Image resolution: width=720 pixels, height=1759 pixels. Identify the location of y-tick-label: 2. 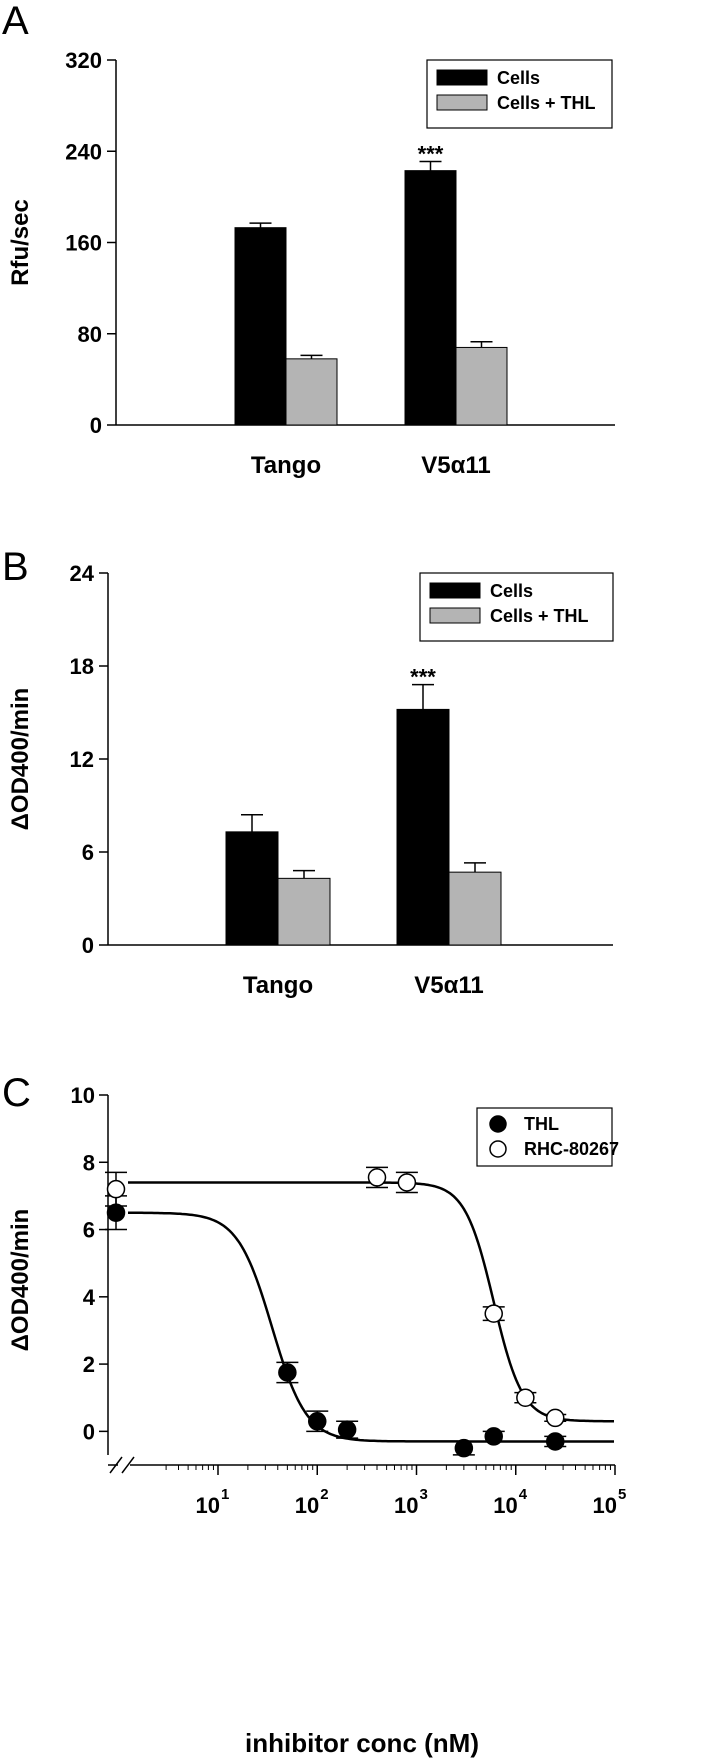
(89, 1364).